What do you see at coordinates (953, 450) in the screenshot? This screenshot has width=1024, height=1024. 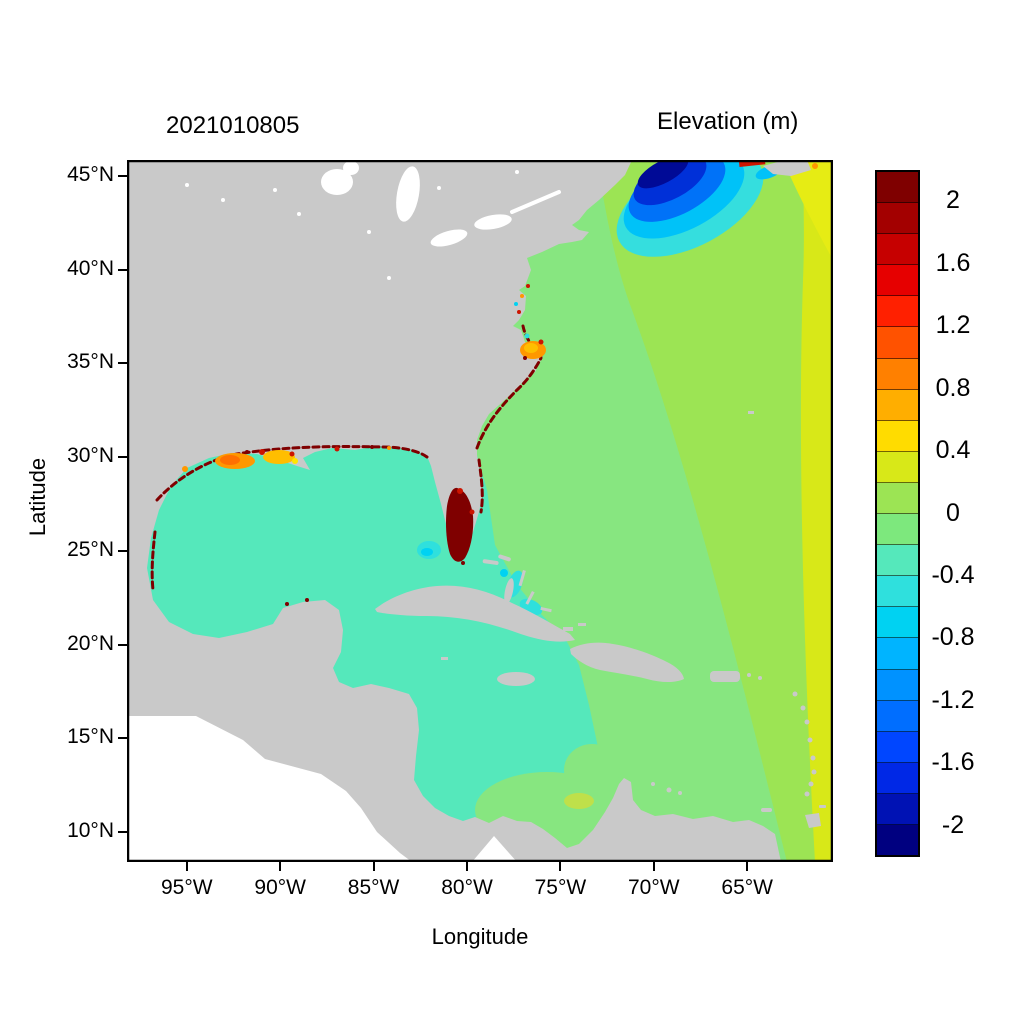 I see `colorbar-tick-label: 0.4` at bounding box center [953, 450].